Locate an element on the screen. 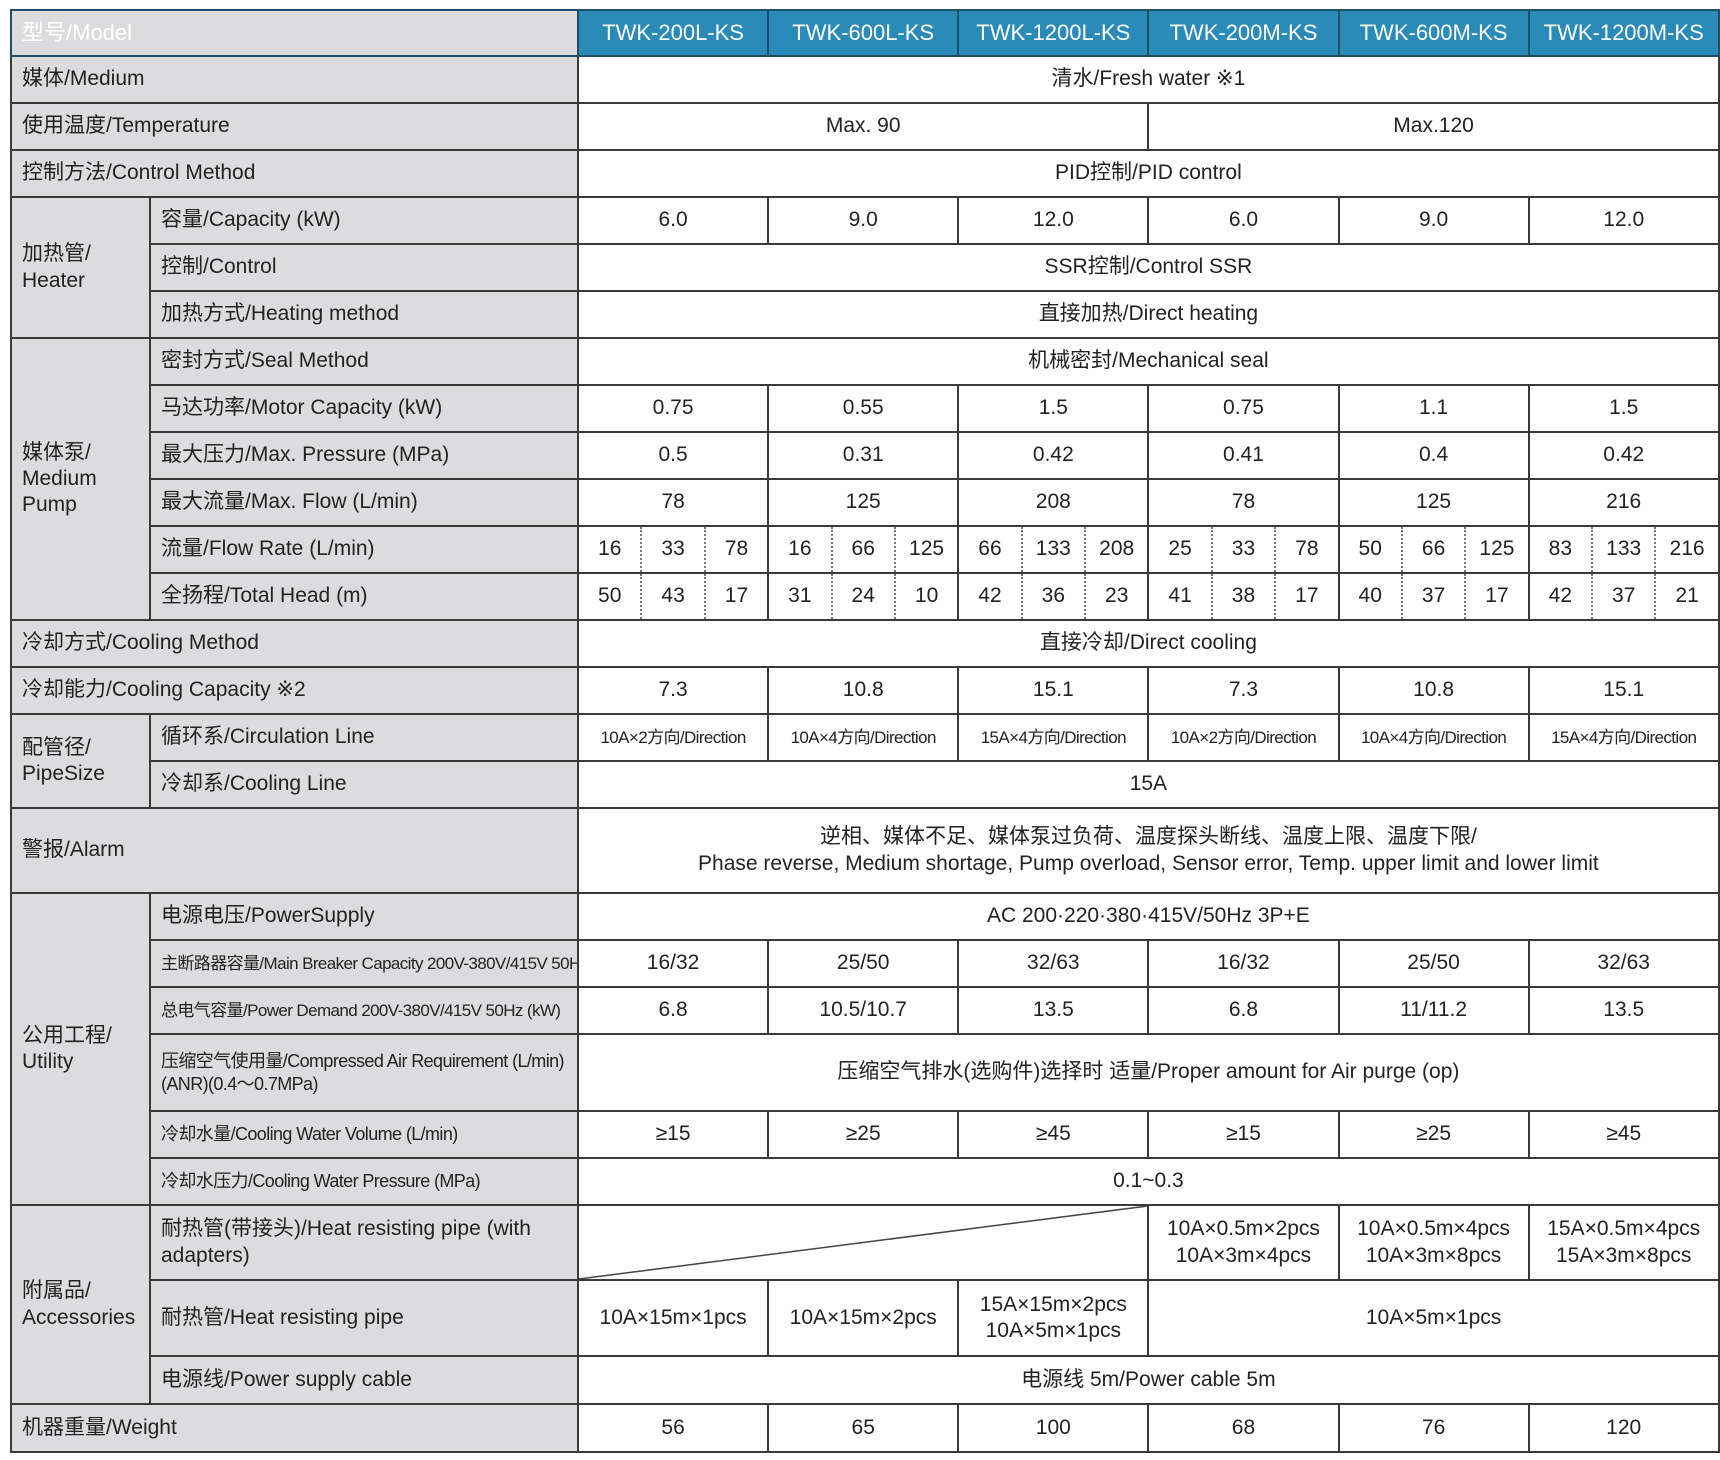 Image resolution: width=1720 pixels, height=1460 pixels. value-cell: 133 is located at coordinates (1053, 549).